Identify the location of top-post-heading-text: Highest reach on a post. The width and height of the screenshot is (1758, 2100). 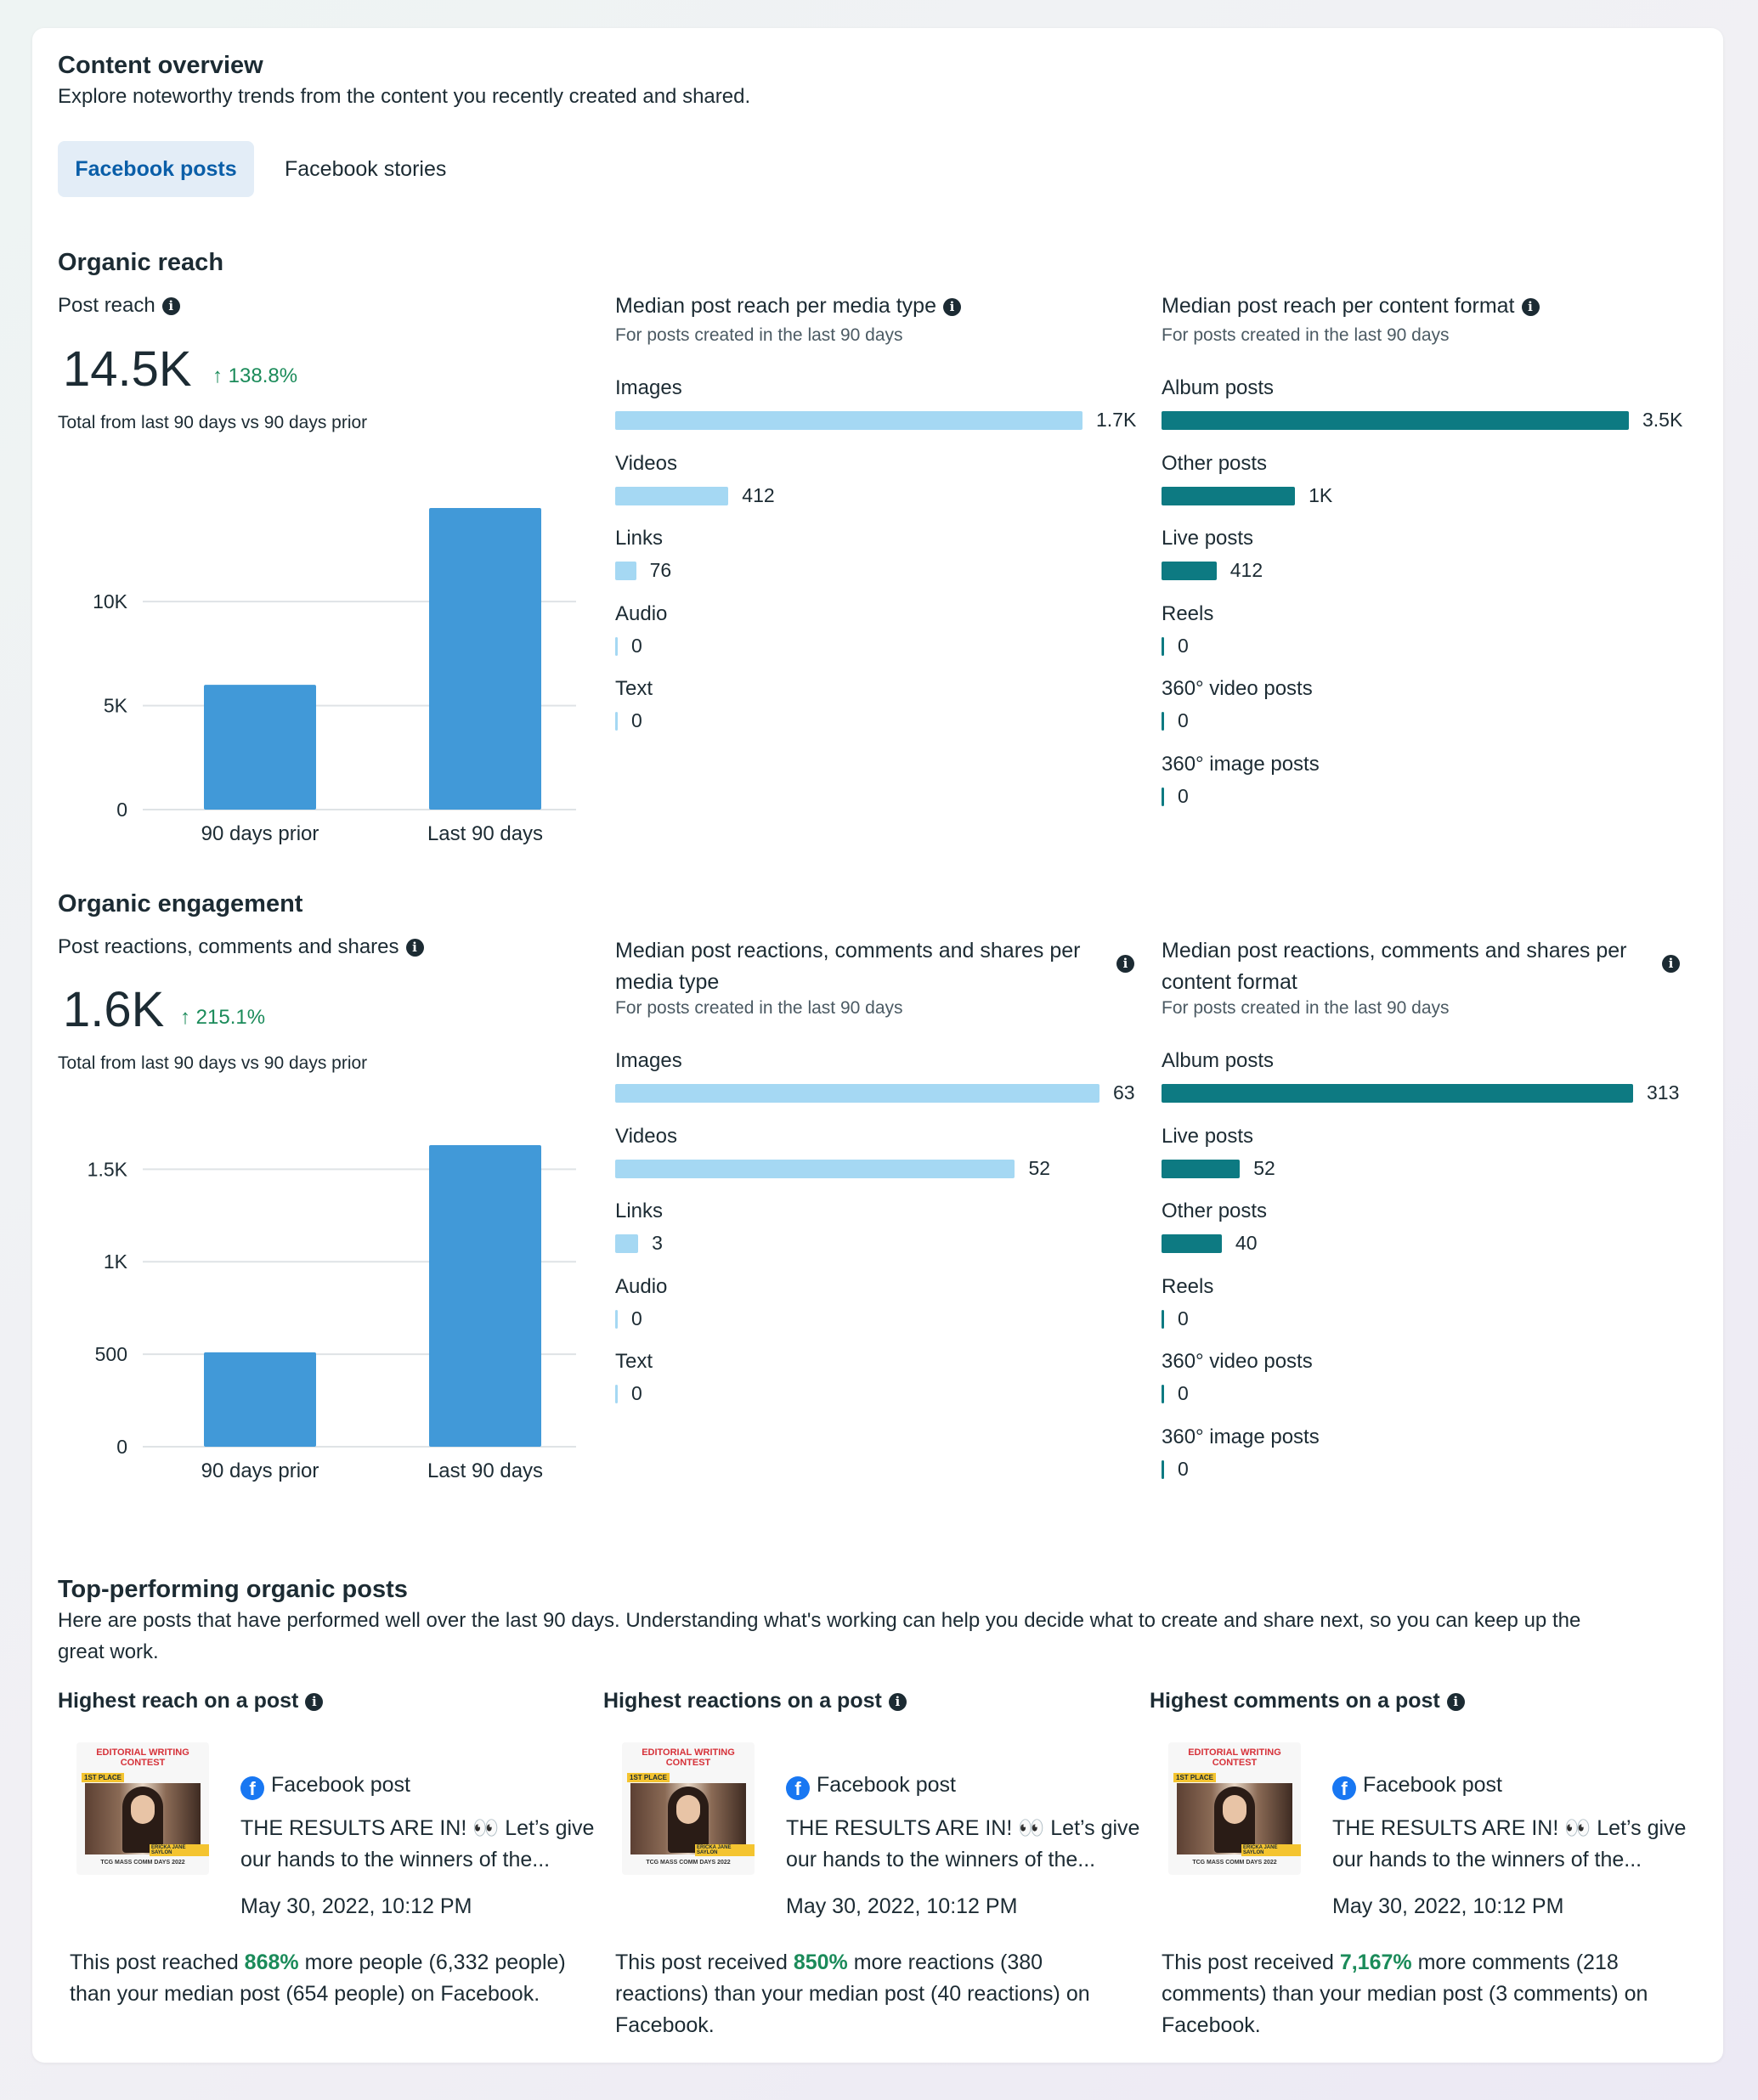
(178, 1701).